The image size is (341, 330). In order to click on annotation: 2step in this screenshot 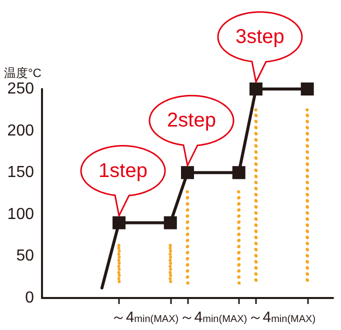, I will do `click(191, 121)`.